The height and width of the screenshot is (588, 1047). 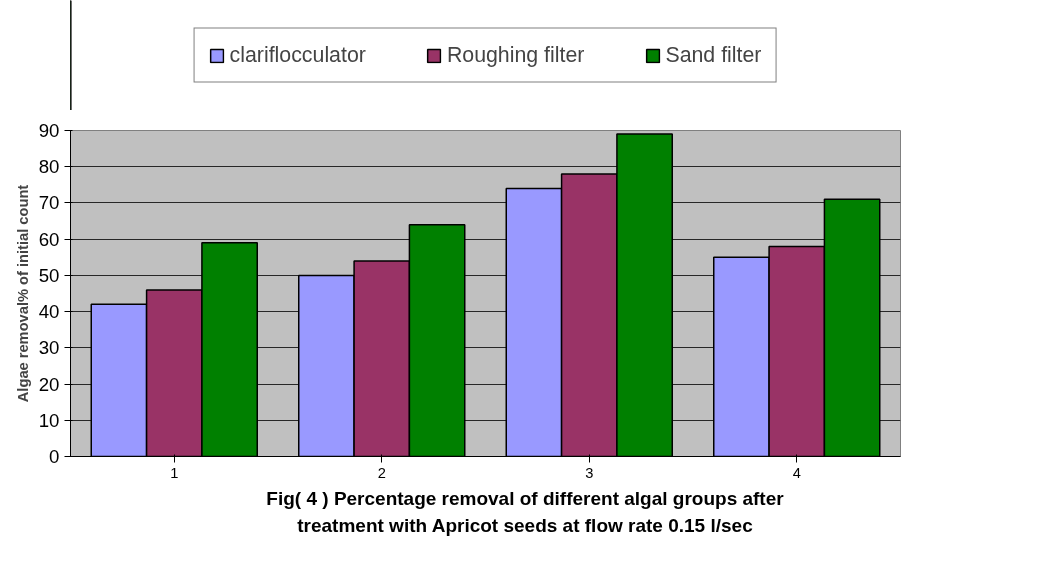 I want to click on y-tick-label: 70, so click(x=49, y=203).